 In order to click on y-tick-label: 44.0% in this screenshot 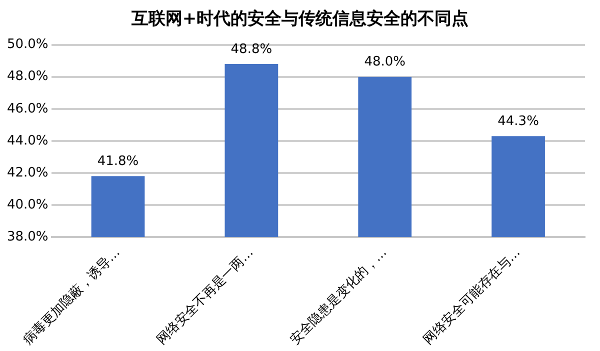, I will do `click(27, 140)`.